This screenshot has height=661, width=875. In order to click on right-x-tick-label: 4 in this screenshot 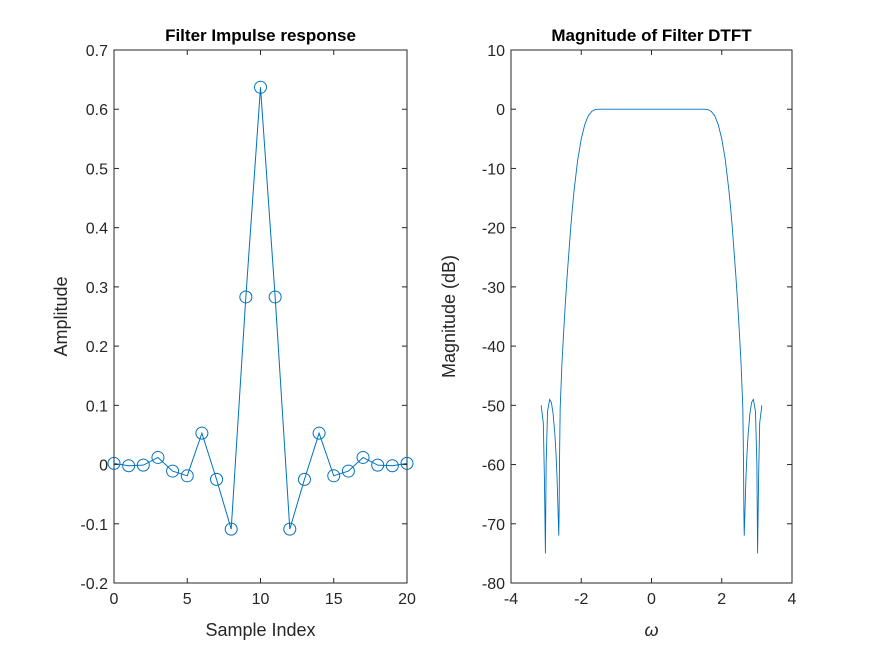, I will do `click(792, 599)`.